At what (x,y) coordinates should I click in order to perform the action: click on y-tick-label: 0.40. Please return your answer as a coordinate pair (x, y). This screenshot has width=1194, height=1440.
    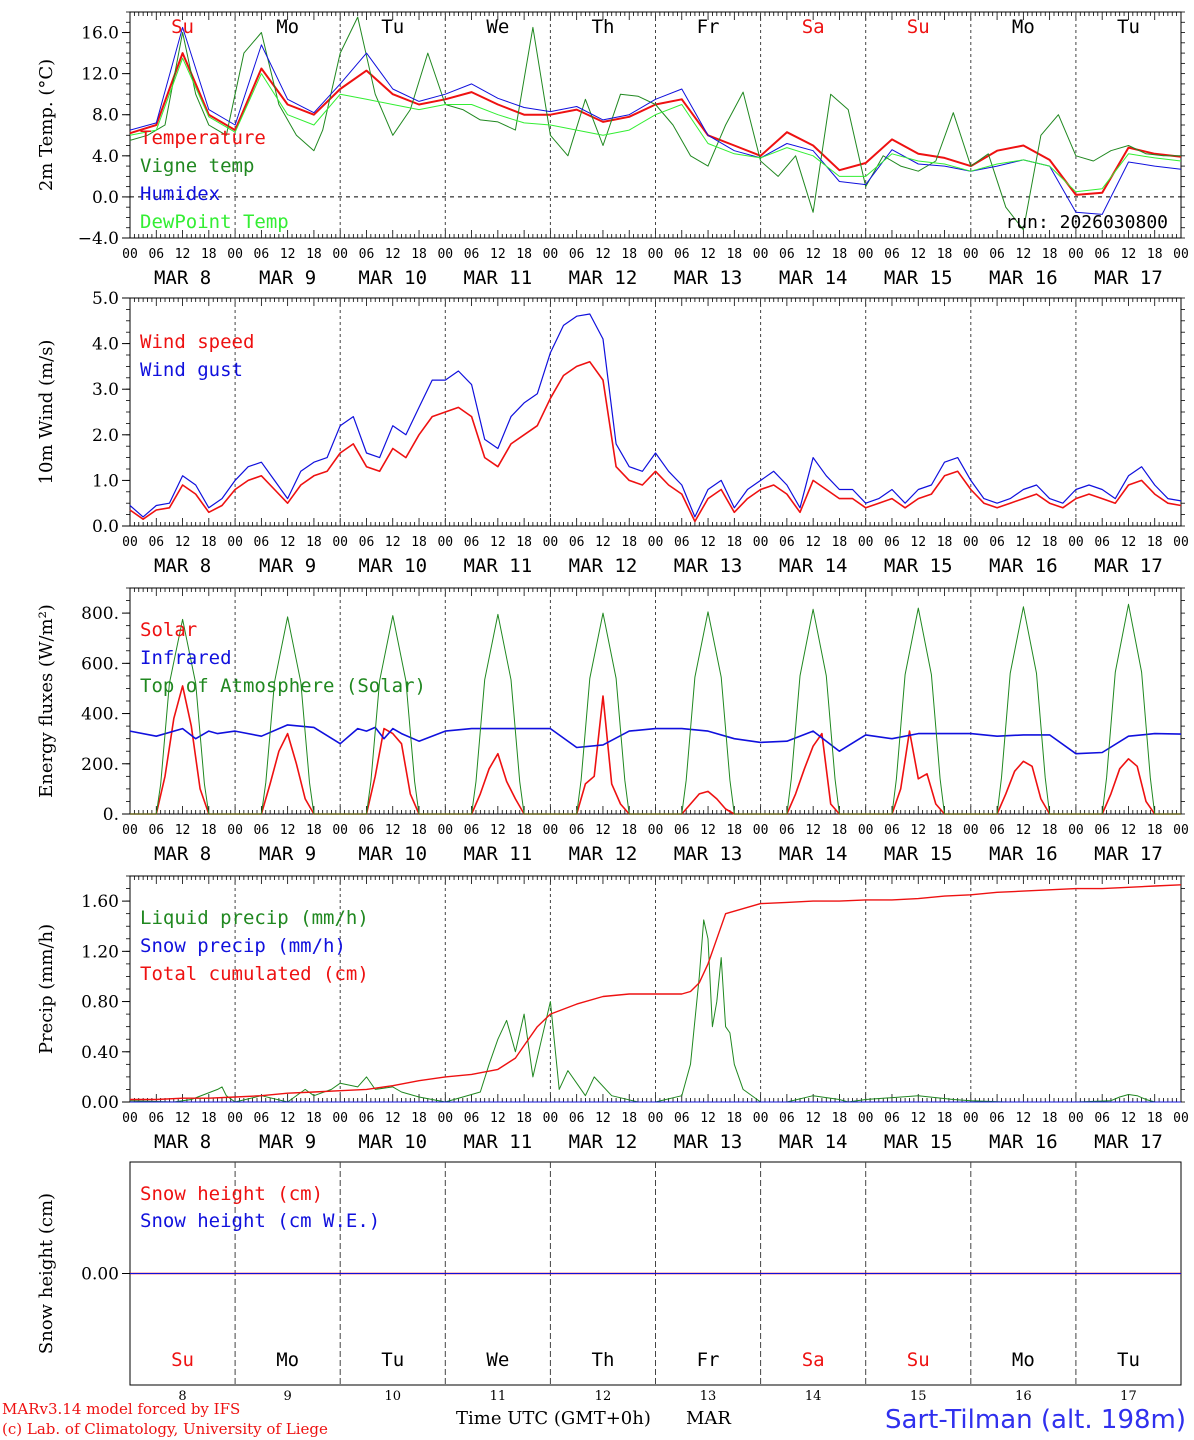
    Looking at the image, I should click on (100, 1053).